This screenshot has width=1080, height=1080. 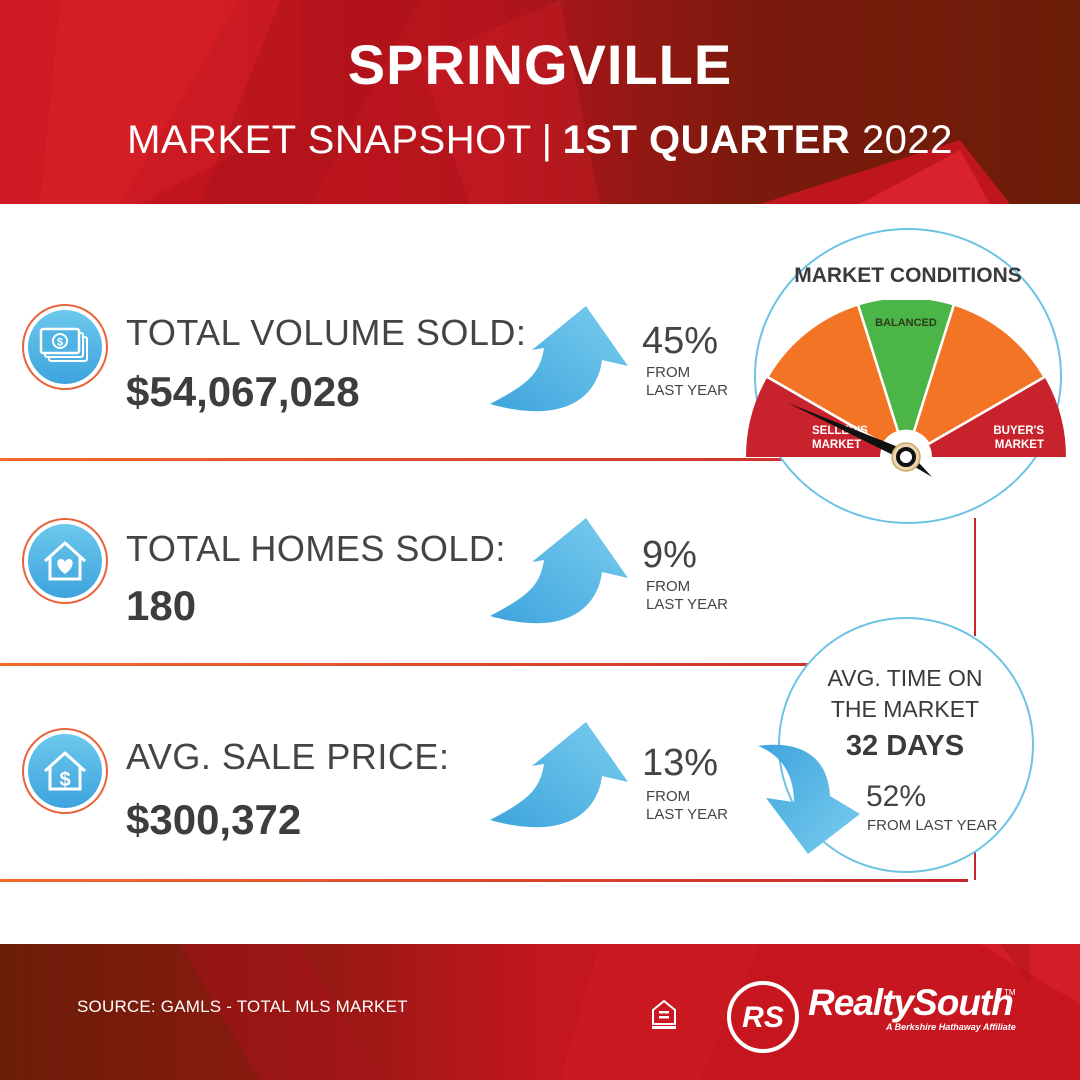 What do you see at coordinates (669, 555) in the screenshot?
I see `homes-change: 9%` at bounding box center [669, 555].